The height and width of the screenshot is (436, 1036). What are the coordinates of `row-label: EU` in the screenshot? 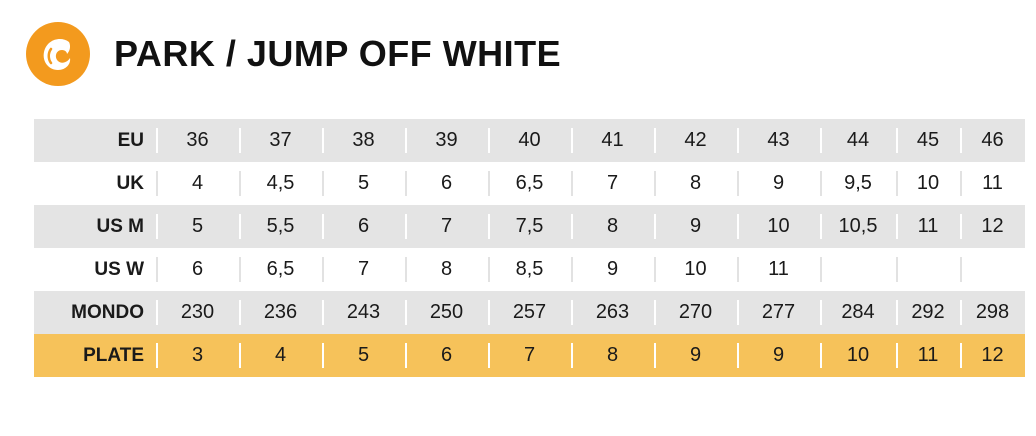 It's located at (95, 140).